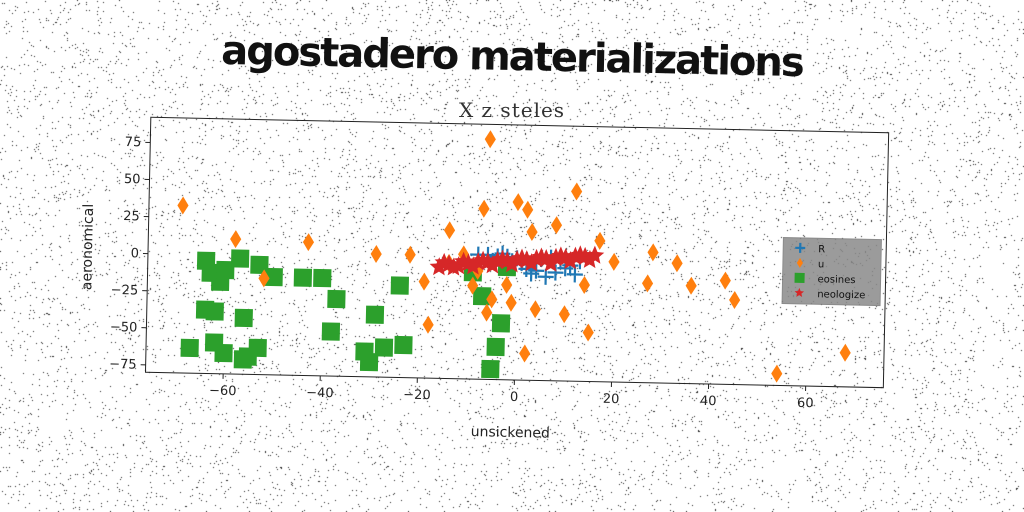 This screenshot has height=512, width=1024. Describe the element at coordinates (511, 433) in the screenshot. I see `x-axis-title: unsickened` at that location.